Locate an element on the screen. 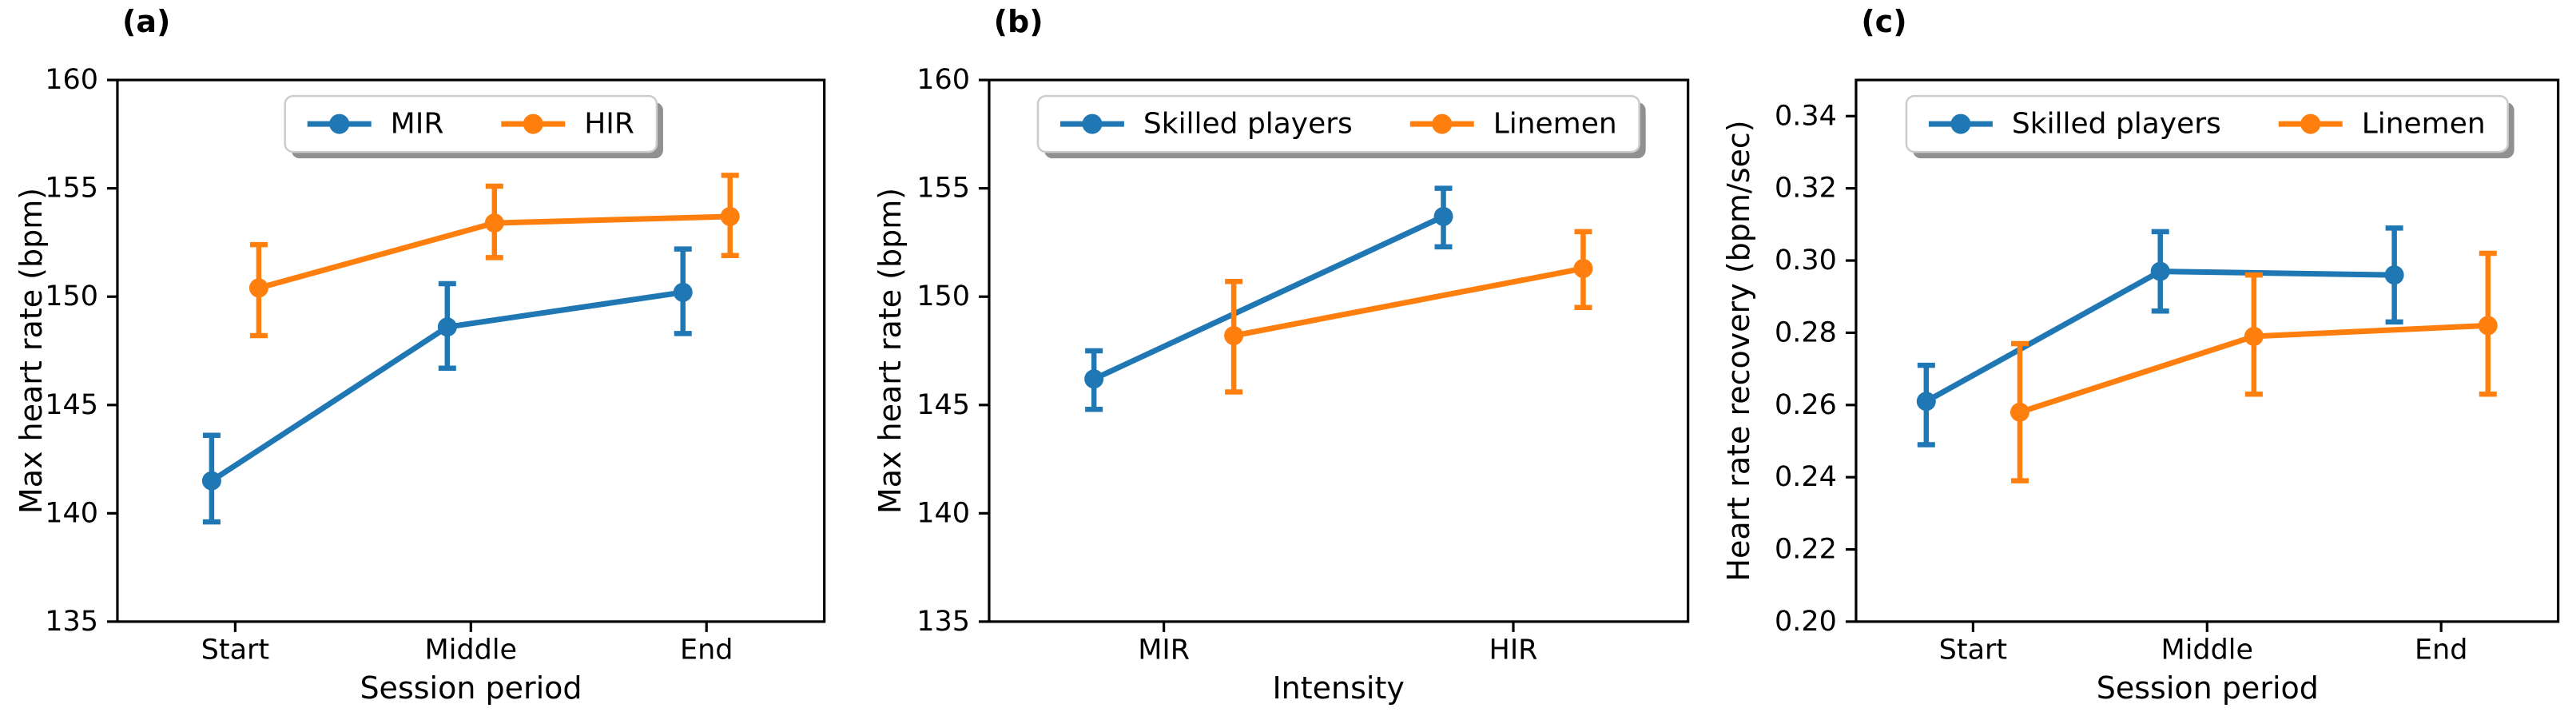 The height and width of the screenshot is (720, 2576). y-tick-label: 0.34 is located at coordinates (1806, 116).